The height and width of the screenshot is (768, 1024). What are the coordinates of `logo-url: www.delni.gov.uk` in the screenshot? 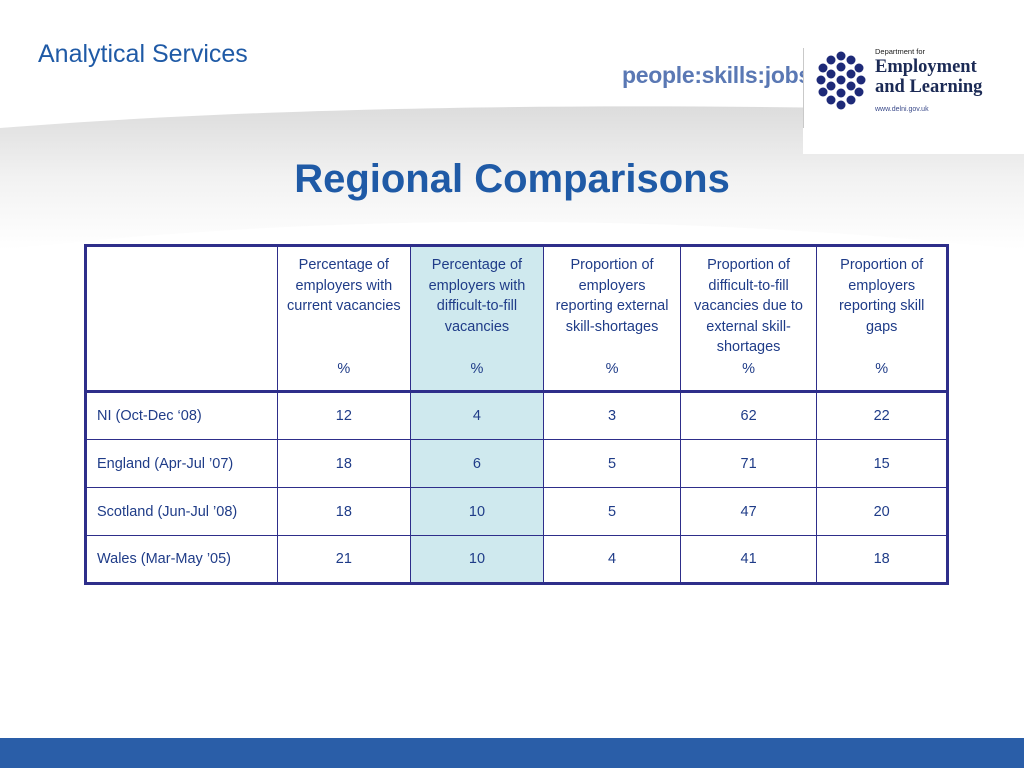 It's located at (902, 109).